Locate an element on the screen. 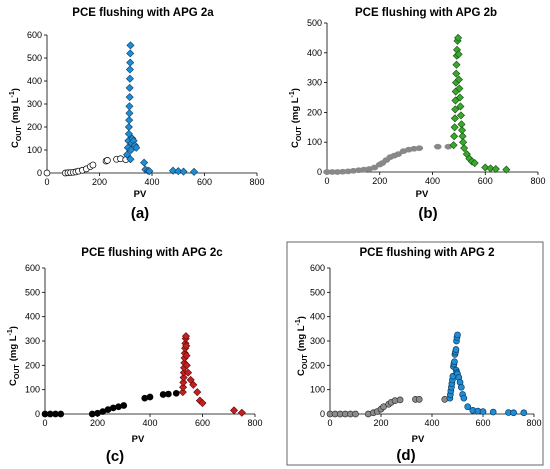 This screenshot has height=469, width=550. panel-label: (c) is located at coordinates (115, 456).